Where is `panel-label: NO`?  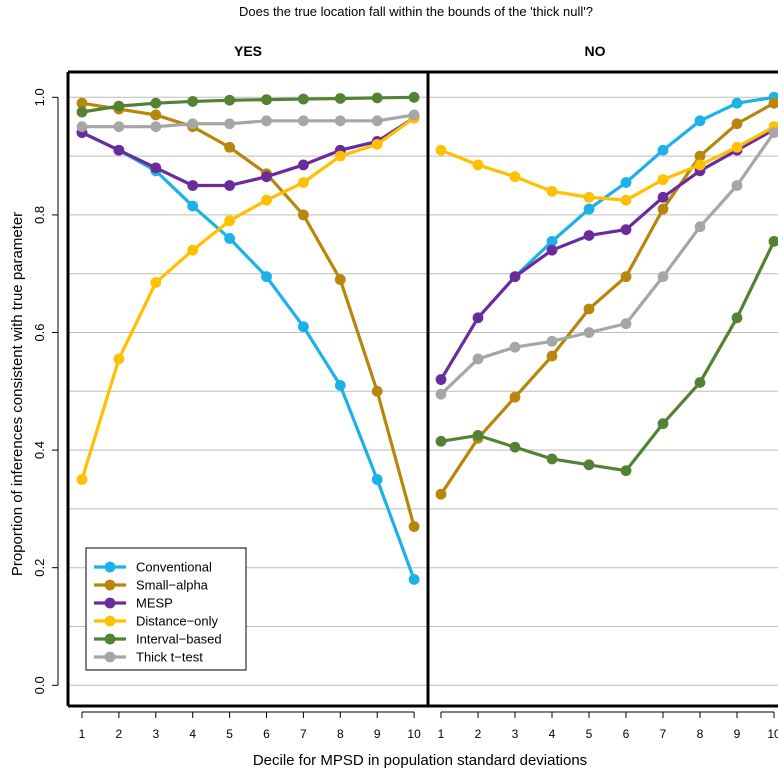
panel-label: NO is located at coordinates (595, 51).